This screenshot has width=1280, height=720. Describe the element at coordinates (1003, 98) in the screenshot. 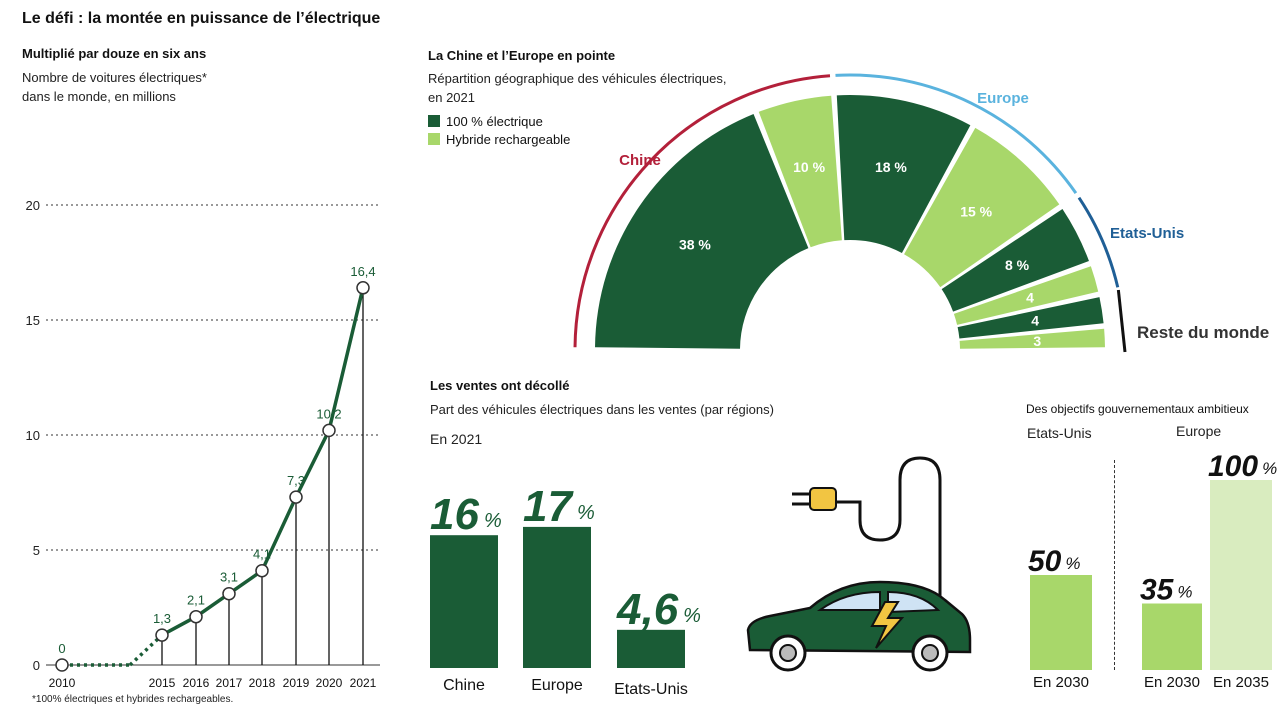

I see `region-label-europe: Europe` at that location.